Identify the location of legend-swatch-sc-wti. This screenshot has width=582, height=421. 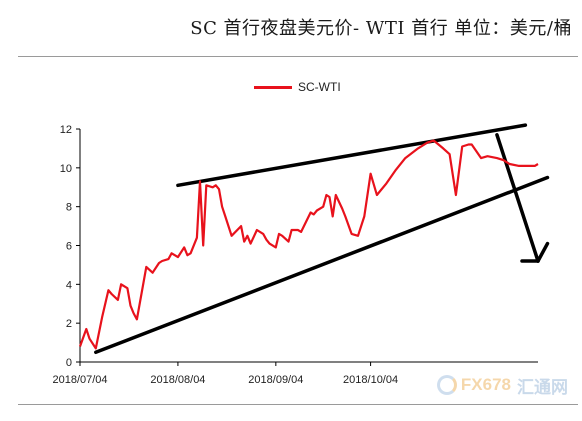
(273, 87).